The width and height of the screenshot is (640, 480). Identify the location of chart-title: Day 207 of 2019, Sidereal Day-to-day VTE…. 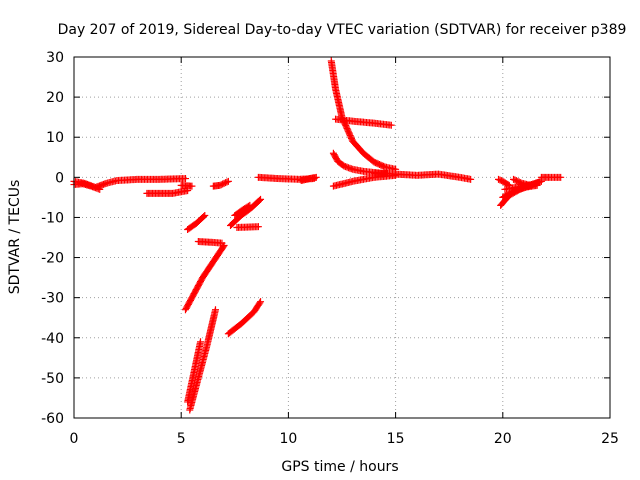
(342, 30).